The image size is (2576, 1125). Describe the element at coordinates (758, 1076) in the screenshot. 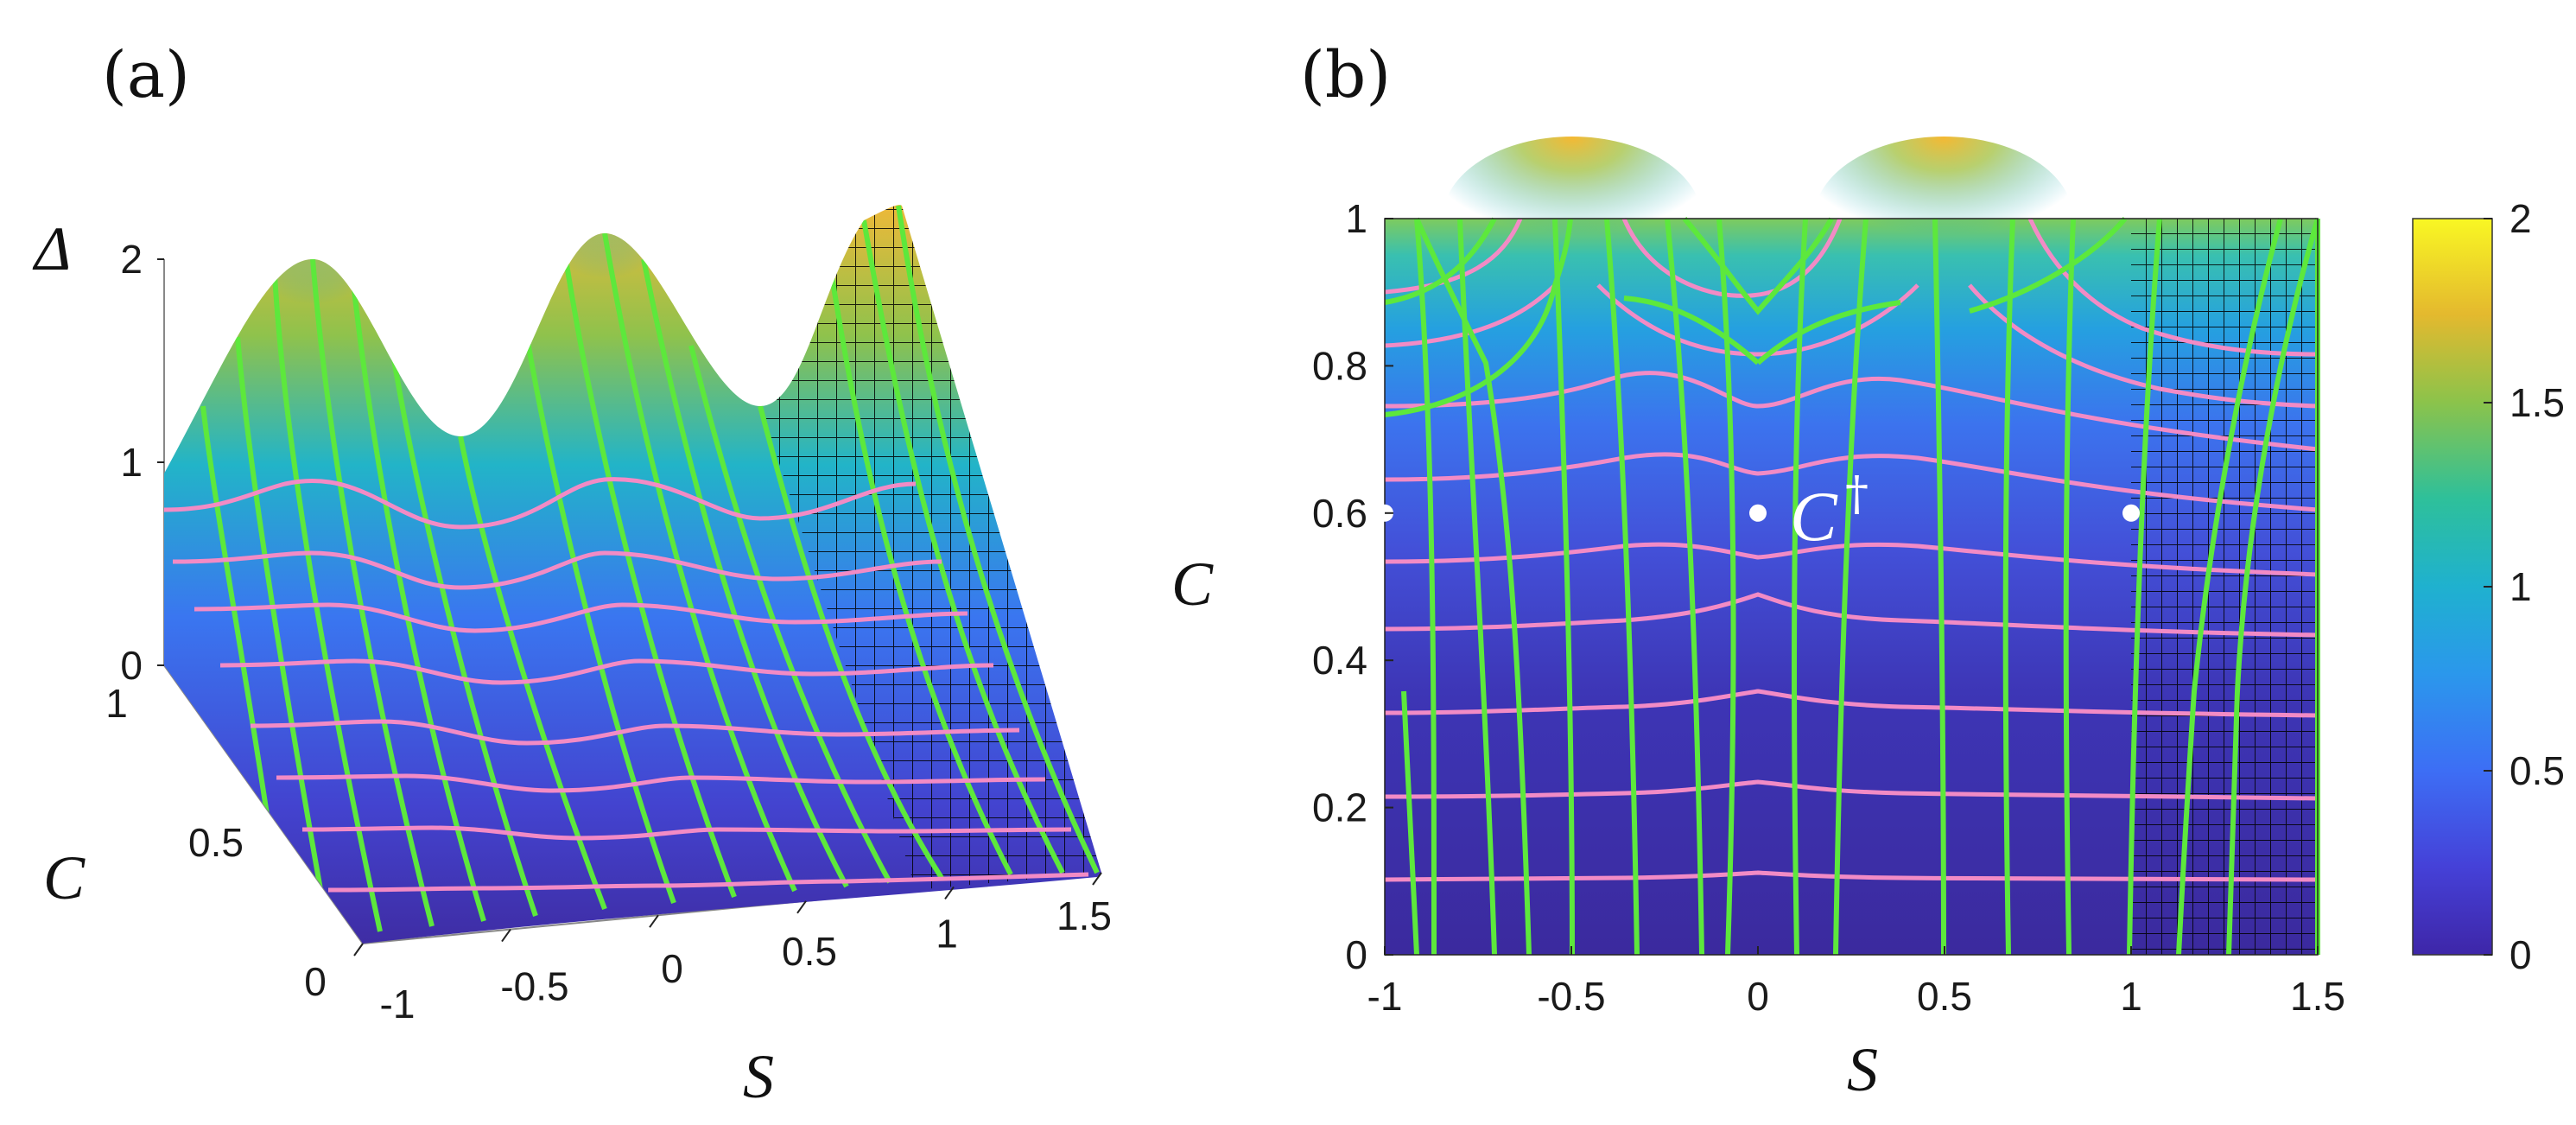

I see `s-axis-label-3d: S` at that location.